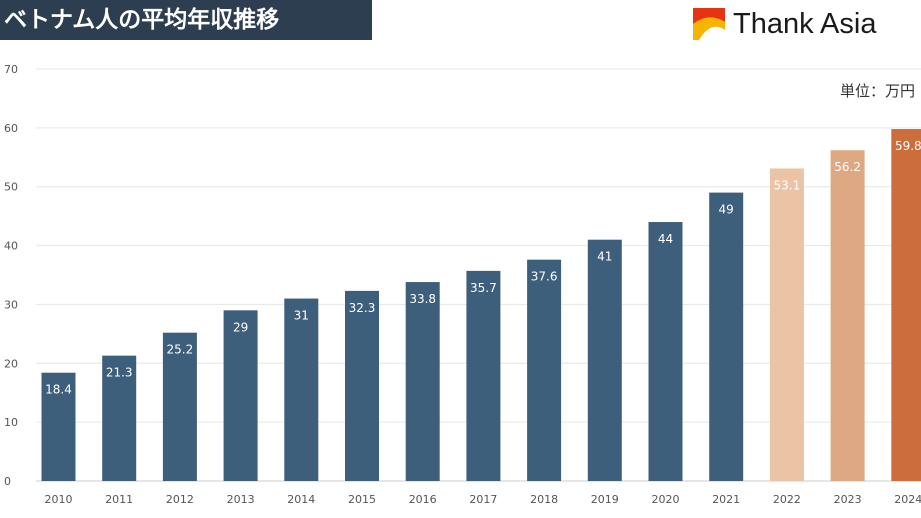 Image resolution: width=921 pixels, height=518 pixels. I want to click on brand-name: Thank Asia, so click(805, 24).